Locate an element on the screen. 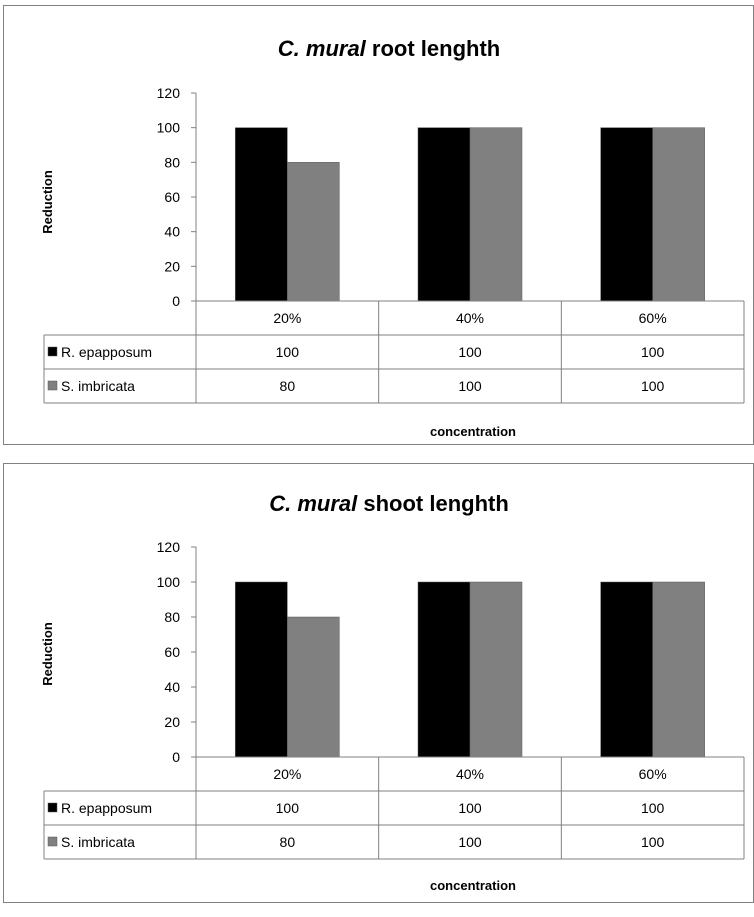 This screenshot has height=917, width=754. chart-title: C. mural root lenghth is located at coordinates (389, 48).